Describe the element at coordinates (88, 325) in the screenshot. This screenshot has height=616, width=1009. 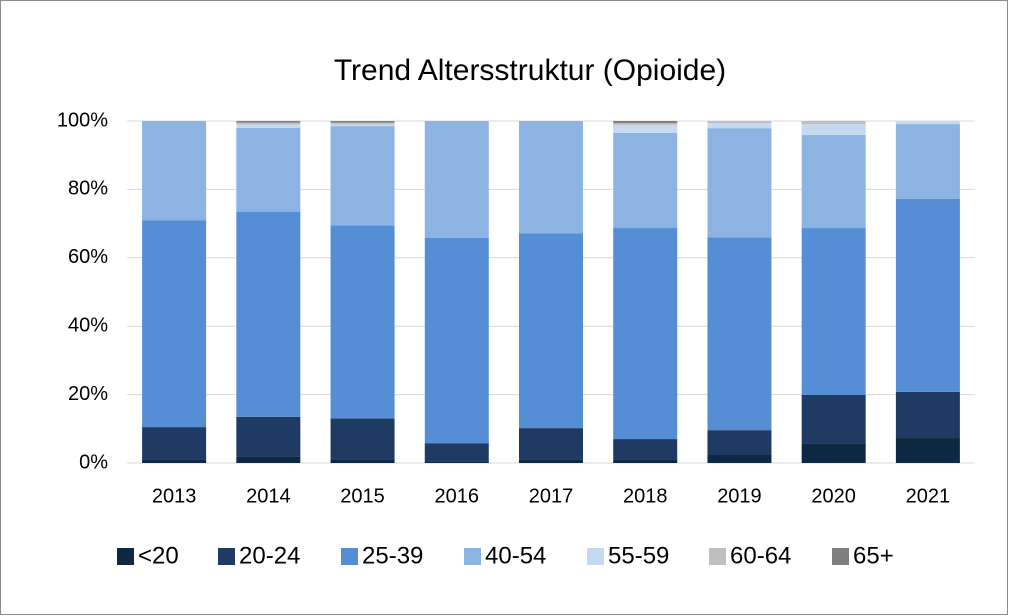
I see `y-tick-label: 40%` at that location.